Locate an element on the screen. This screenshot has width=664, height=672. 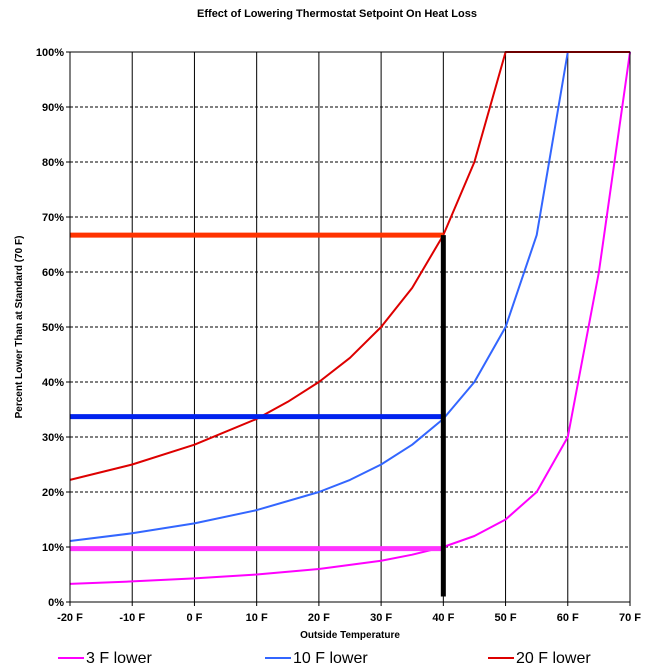
x-tick-label: 0 F is located at coordinates (194, 618).